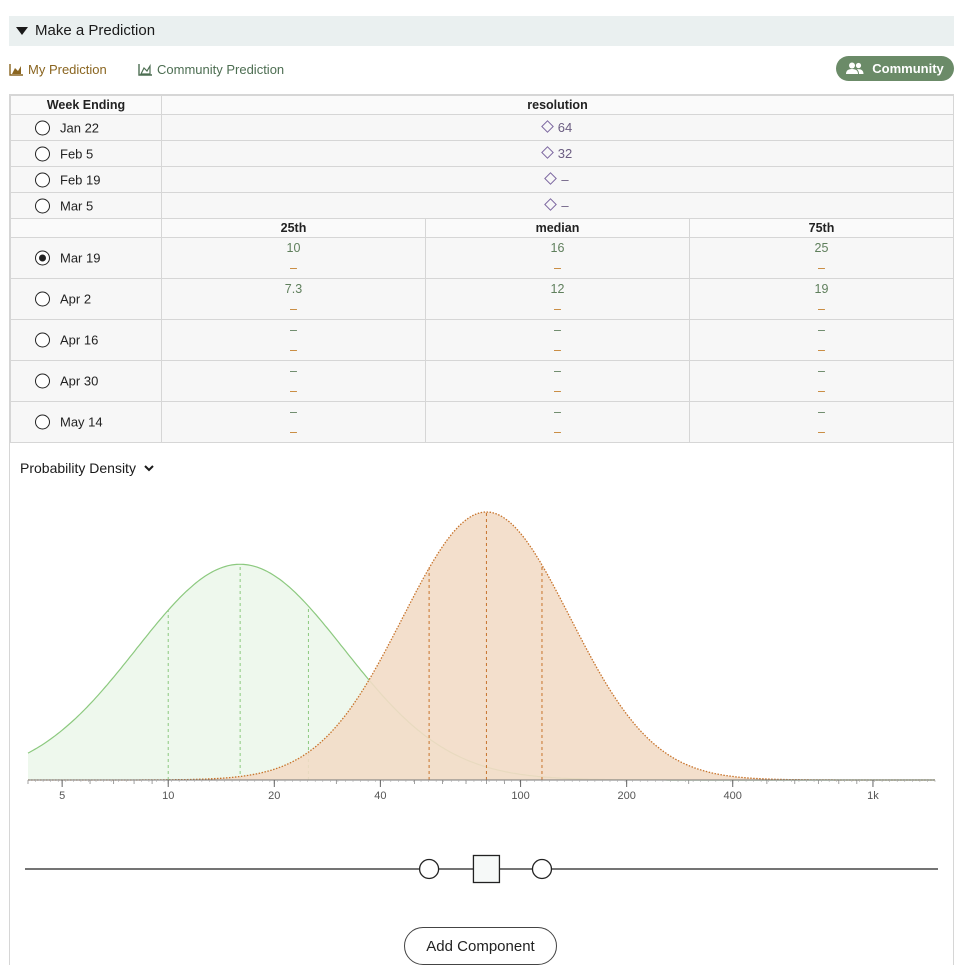  What do you see at coordinates (81, 422) in the screenshot?
I see `week-label: May 14` at bounding box center [81, 422].